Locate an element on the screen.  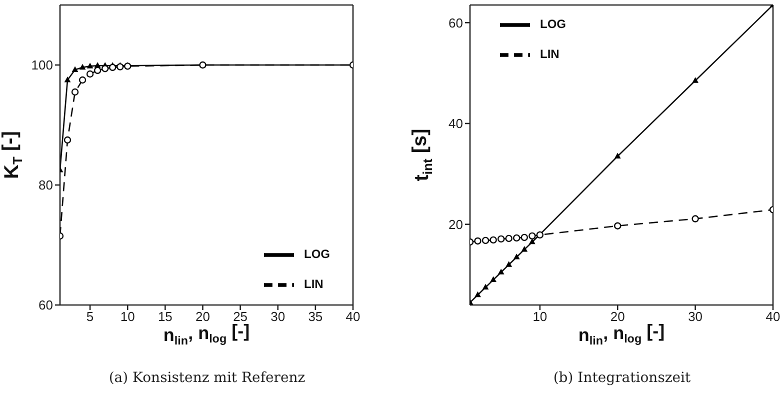
y-tick-label: 100 is located at coordinates (42, 65).